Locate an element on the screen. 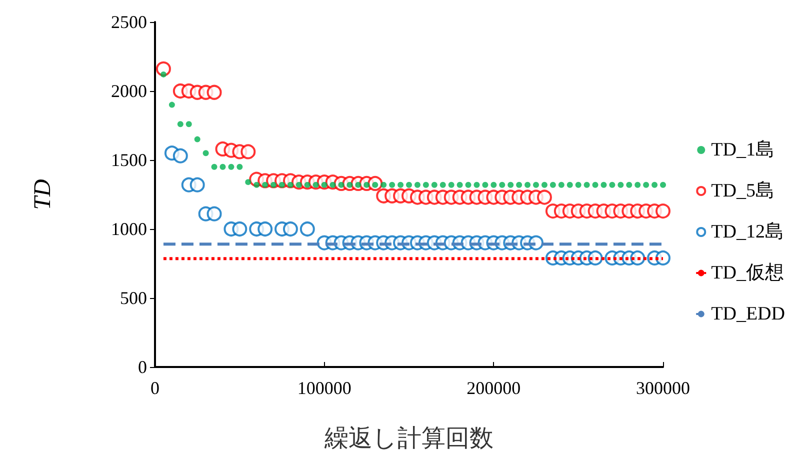  x-tick-label: 0 is located at coordinates (155, 388).